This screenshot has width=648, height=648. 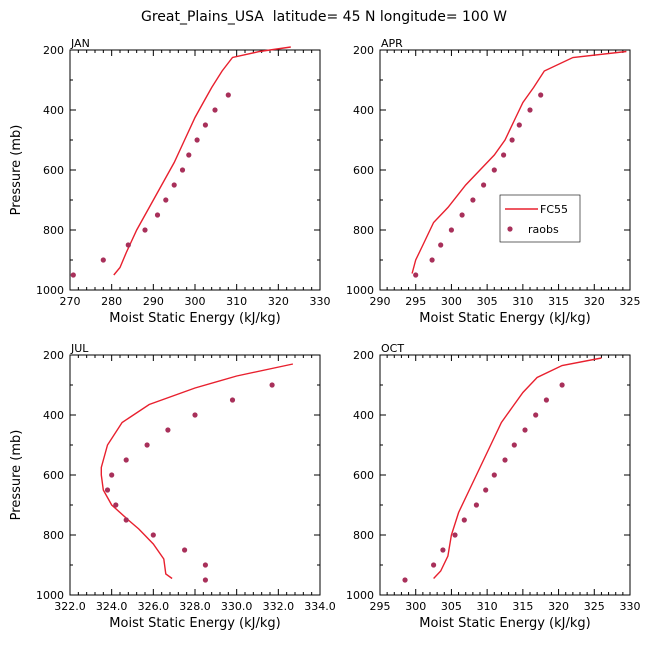 I want to click on legend-label-points: raobs, so click(x=543, y=229).